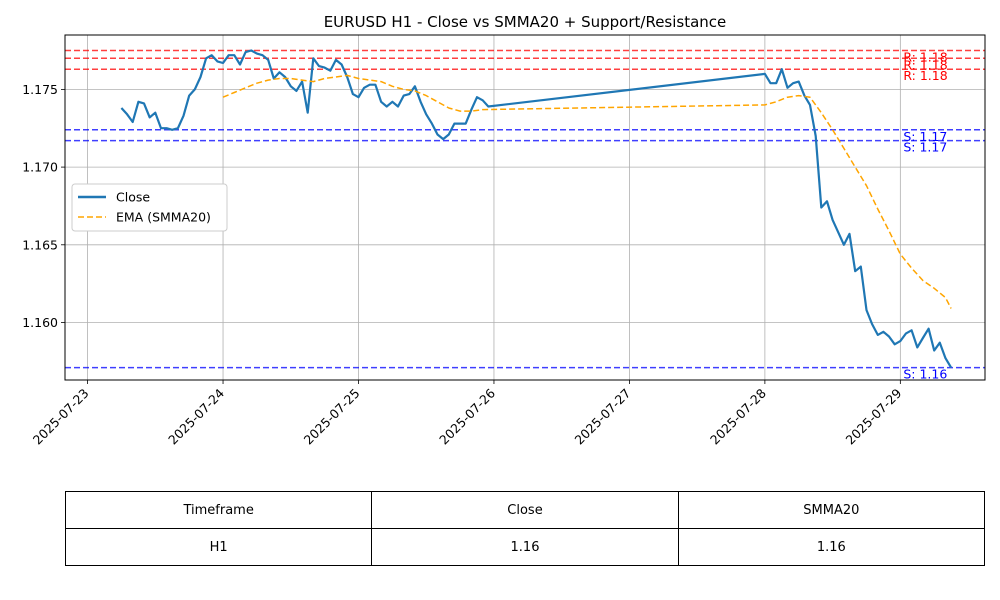 This screenshot has height=600, width=1000. Describe the element at coordinates (603, 417) in the screenshot. I see `x-tick-label: 2025-07-27` at that location.